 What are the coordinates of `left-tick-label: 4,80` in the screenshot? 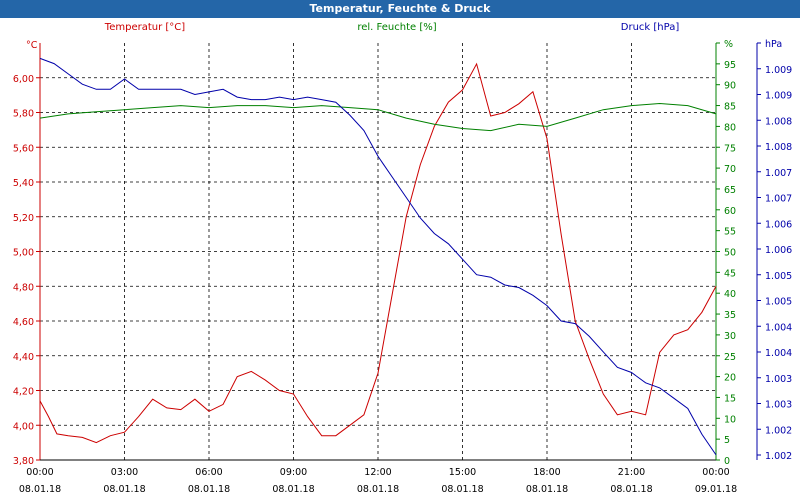 It's located at (23, 287).